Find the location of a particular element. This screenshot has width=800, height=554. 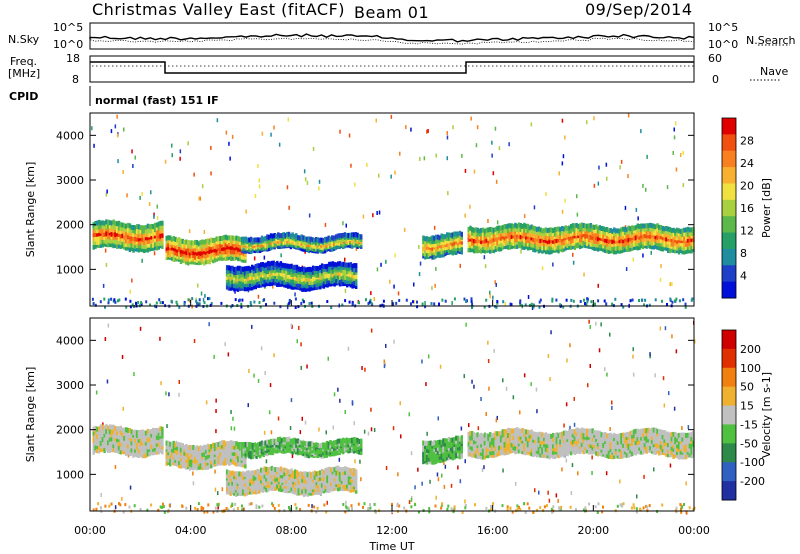

nsky-label: N.Sky is located at coordinates (24, 39).